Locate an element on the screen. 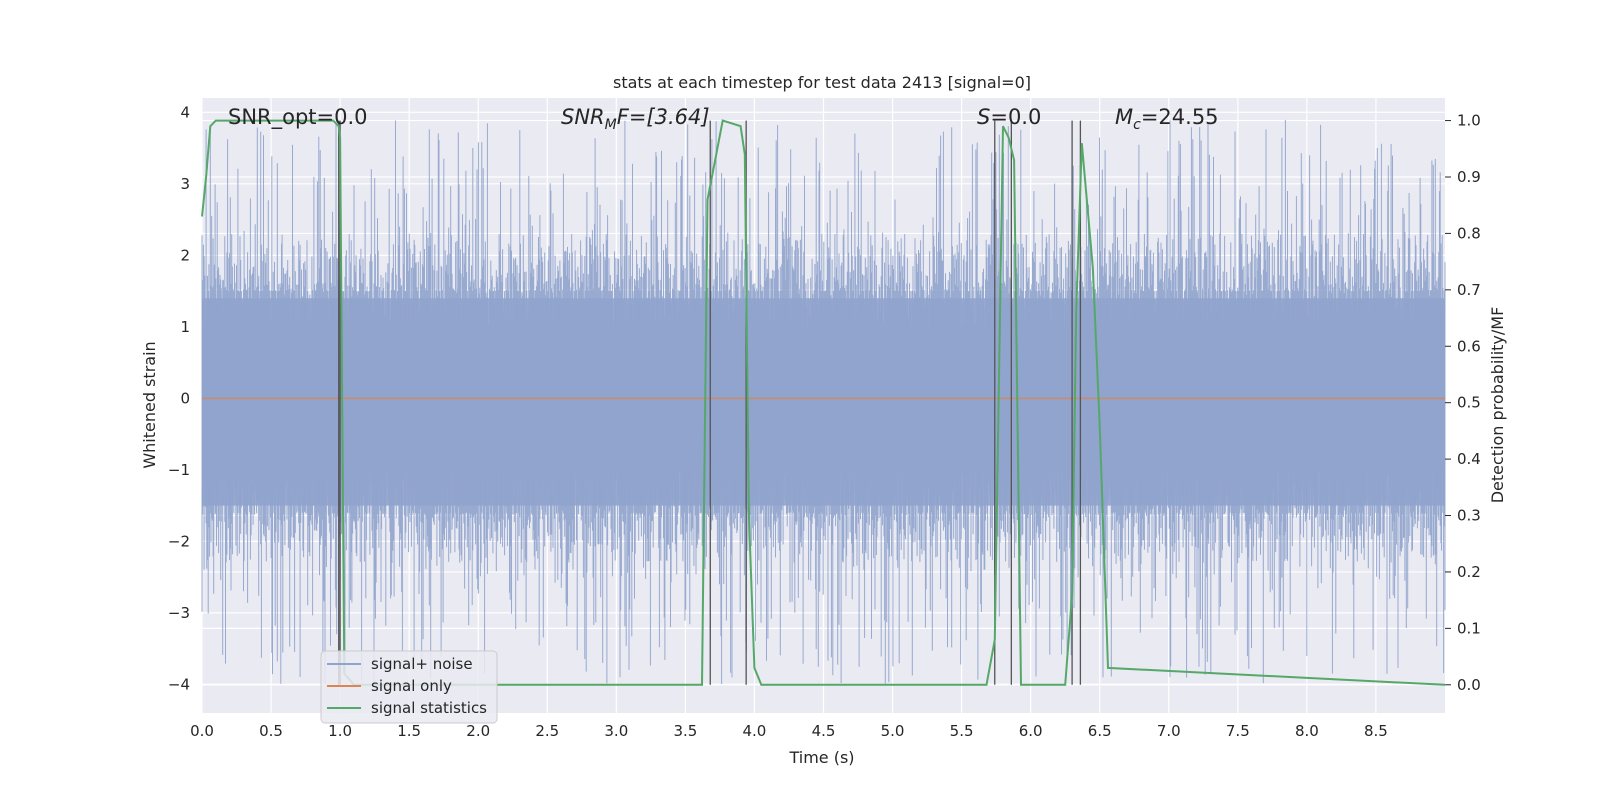 This screenshot has width=1600, height=800. y-axis-ticks-right: 1.0 0.9 0.8 0.7 0.6 0.5 0.4 0.3 0.2 0.1 0.0 is located at coordinates (1463, 403).